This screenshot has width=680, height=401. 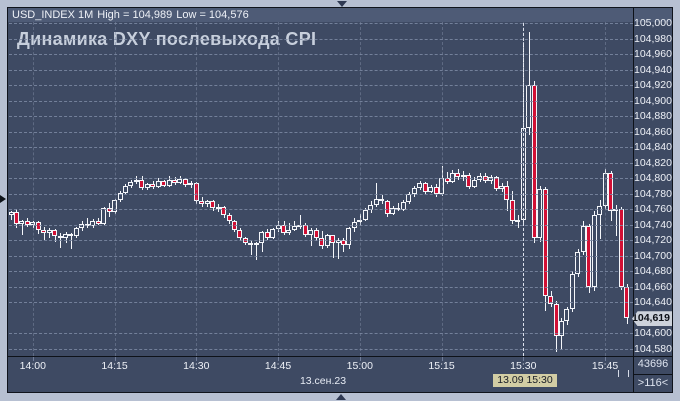 I want to click on corner-divider, so click(x=653, y=374).